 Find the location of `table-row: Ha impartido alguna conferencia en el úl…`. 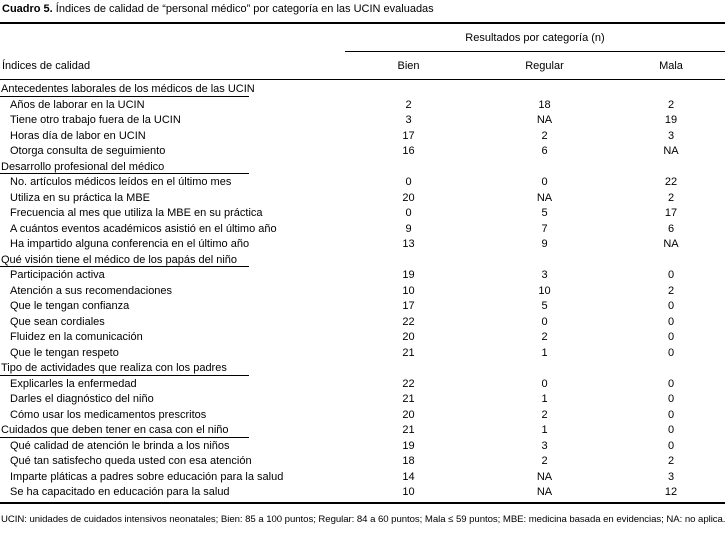

table-row: Ha impartido alguna conferencia en el úl… is located at coordinates (362, 245).